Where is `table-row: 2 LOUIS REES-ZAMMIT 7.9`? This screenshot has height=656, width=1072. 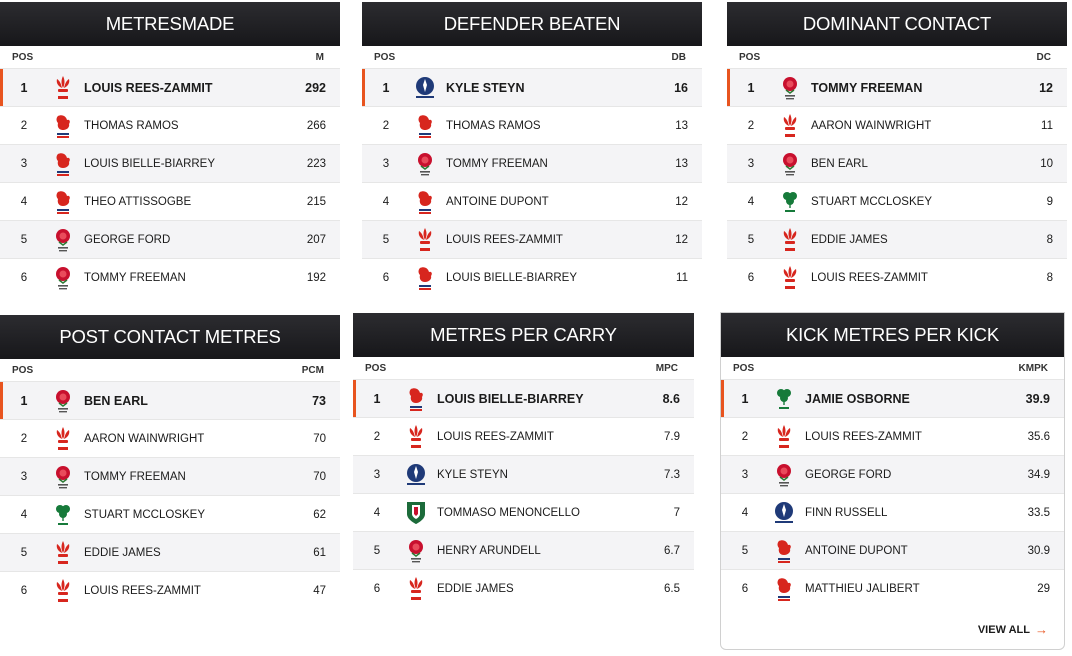 table-row: 2 LOUIS REES-ZAMMIT 7.9 is located at coordinates (523, 436).